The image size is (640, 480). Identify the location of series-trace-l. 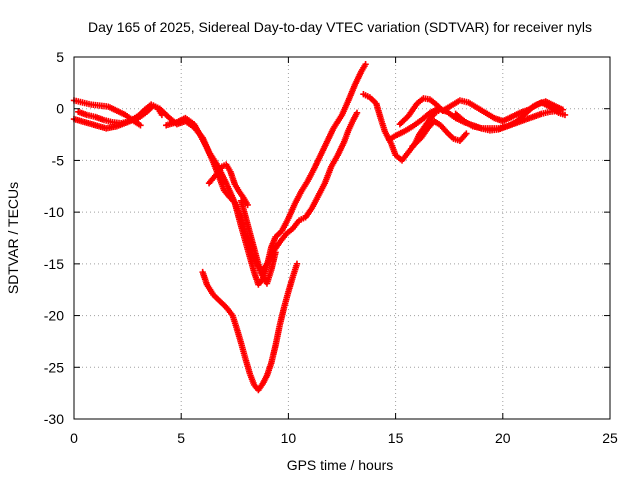
(510, 116).